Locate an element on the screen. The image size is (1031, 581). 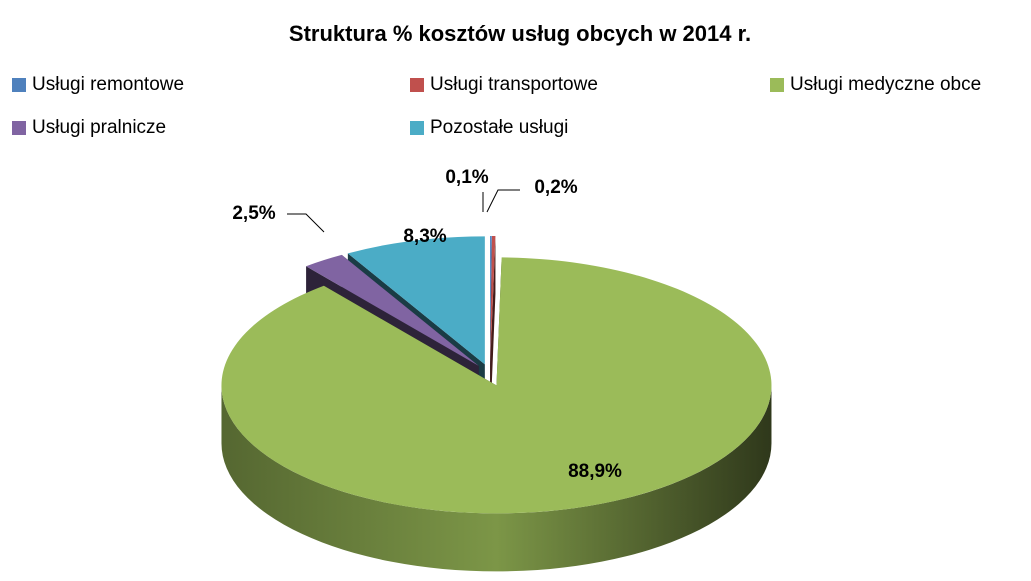
data-label: 8,3% is located at coordinates (424, 236).